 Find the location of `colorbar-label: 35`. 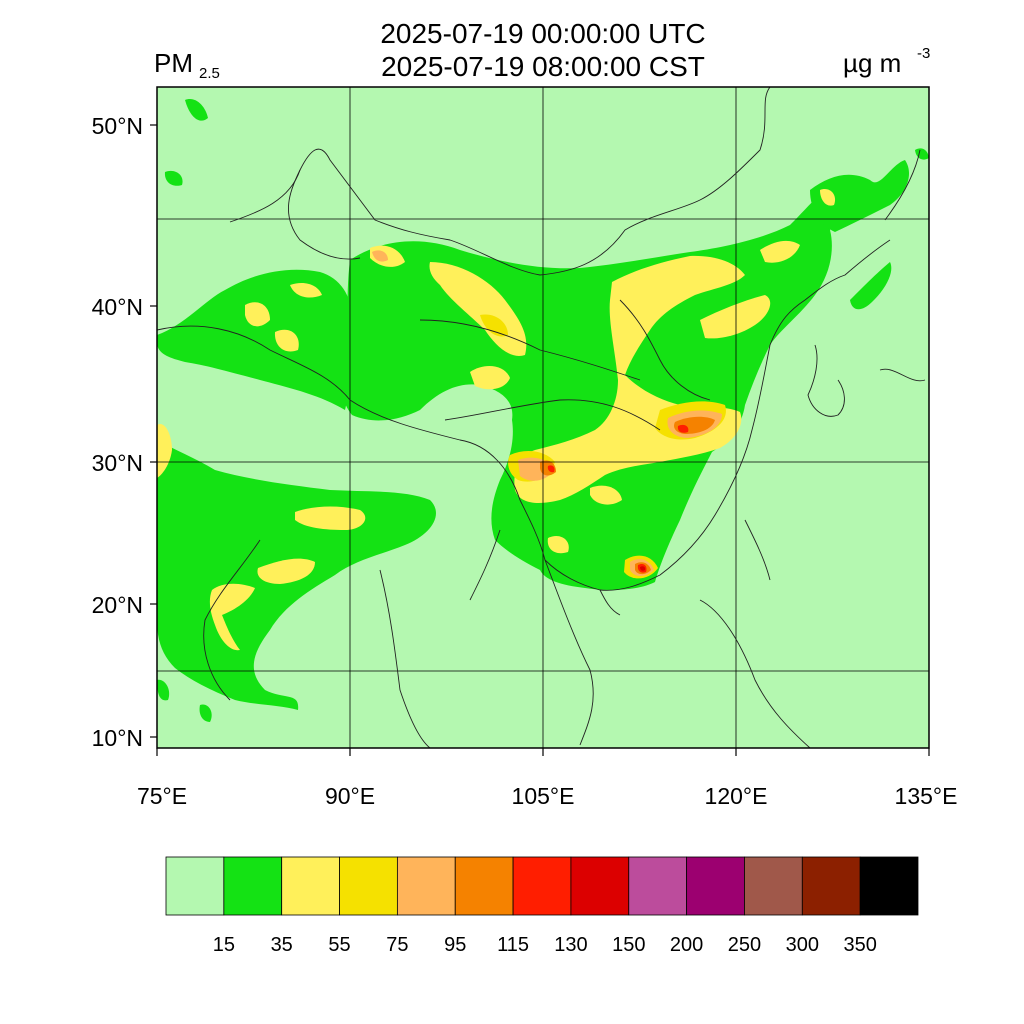

colorbar-label: 35 is located at coordinates (282, 945).